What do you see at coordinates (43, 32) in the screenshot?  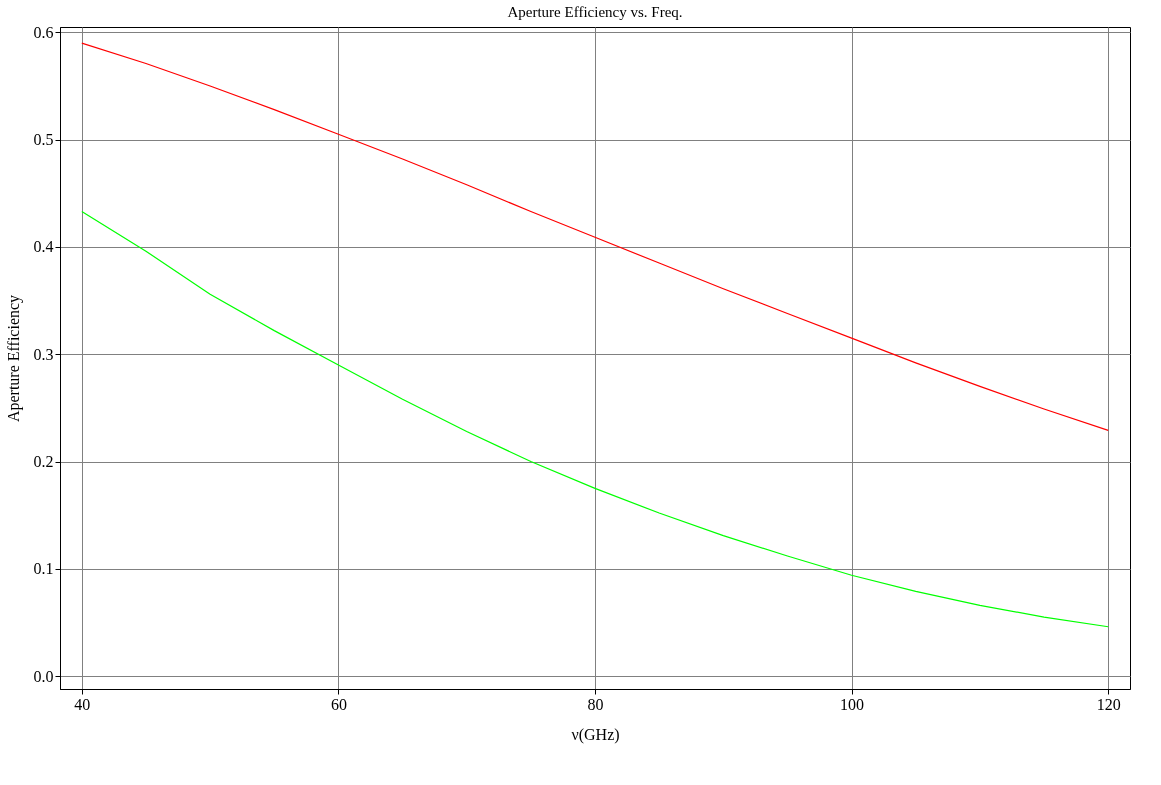 I see `y-tick-label: 0.6` at bounding box center [43, 32].